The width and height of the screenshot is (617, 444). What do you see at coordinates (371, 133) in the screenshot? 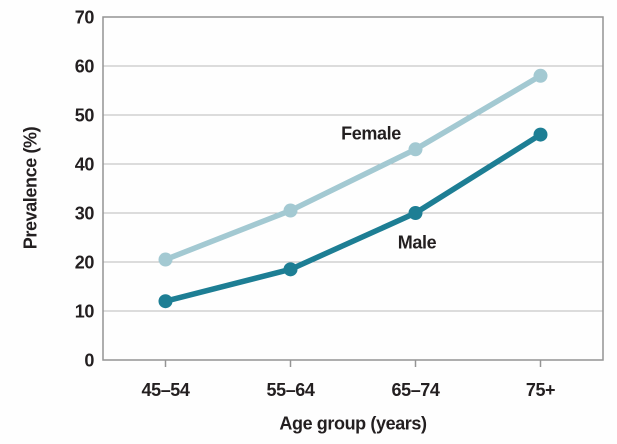
I see `series-label-female: Female` at bounding box center [371, 133].